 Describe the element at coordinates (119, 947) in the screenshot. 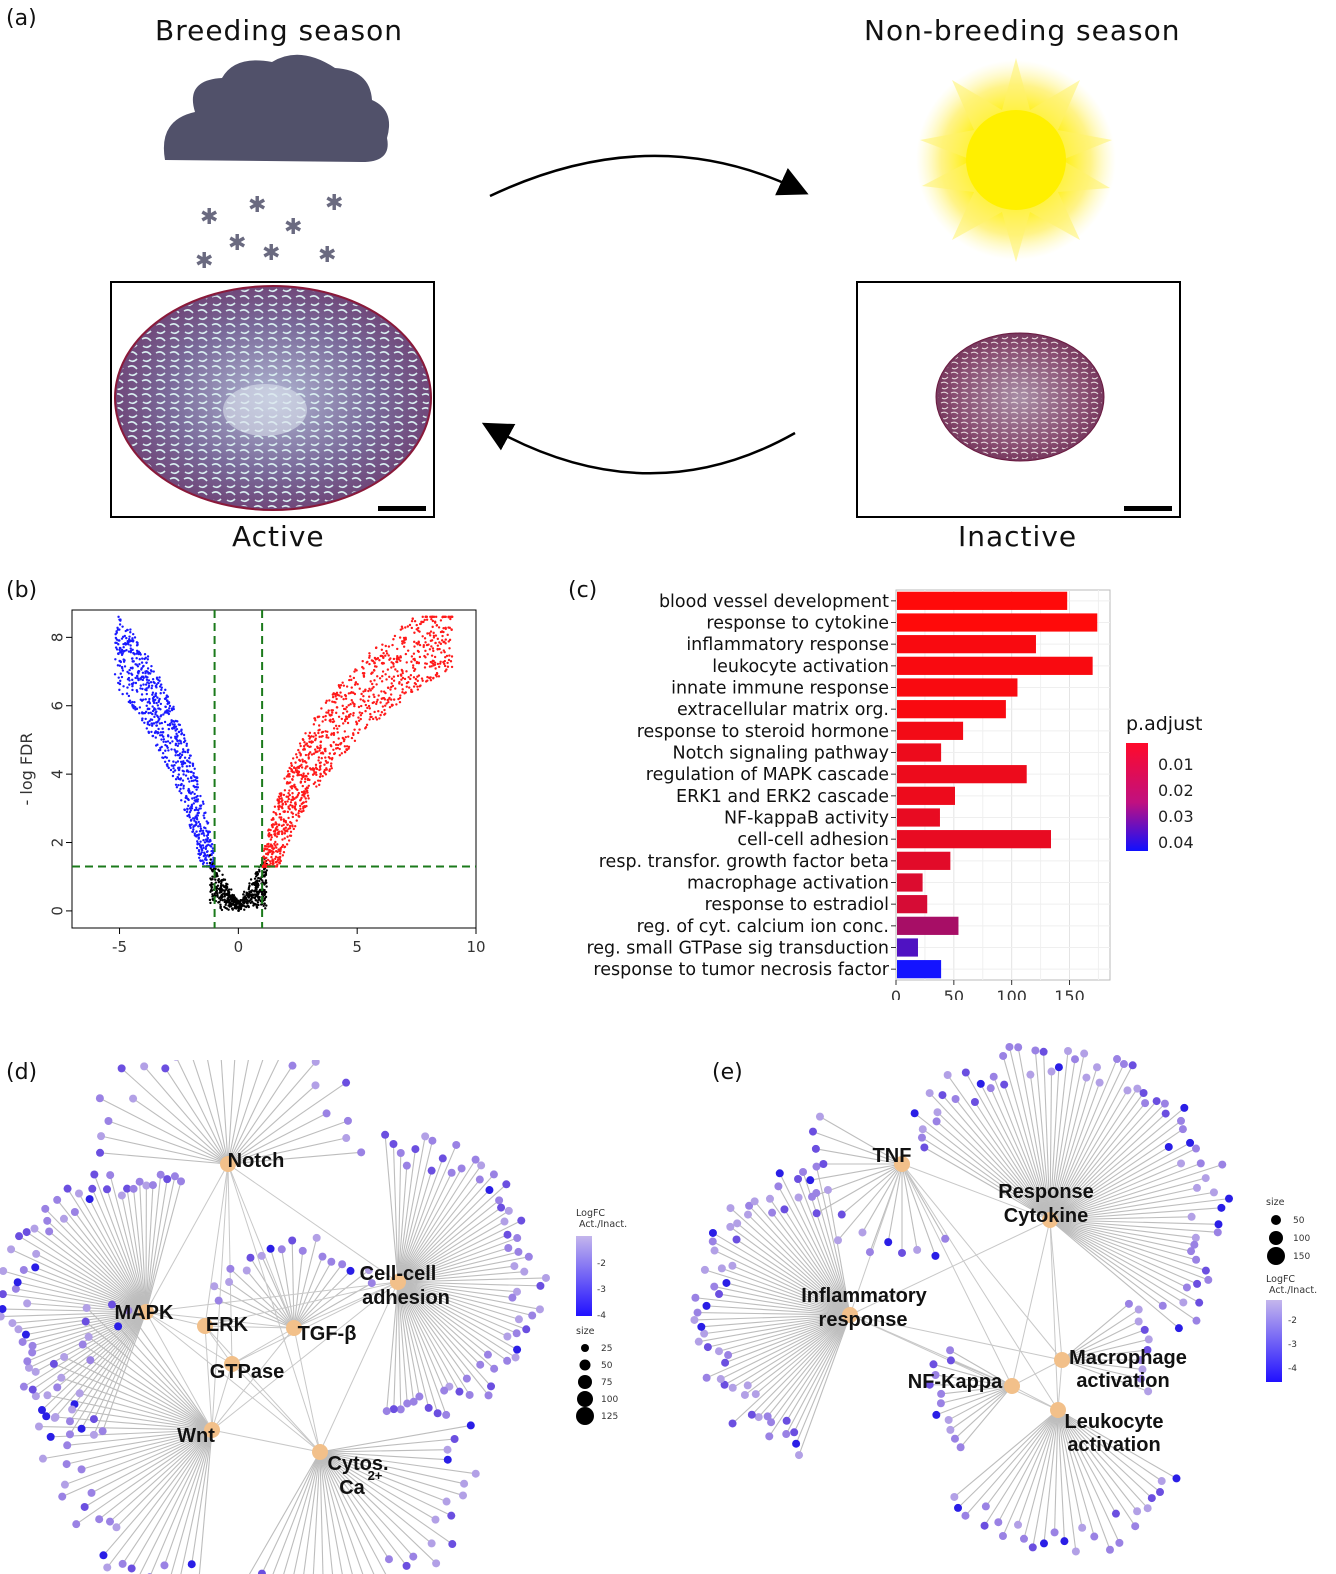

I see `x-tick-label: -5` at that location.